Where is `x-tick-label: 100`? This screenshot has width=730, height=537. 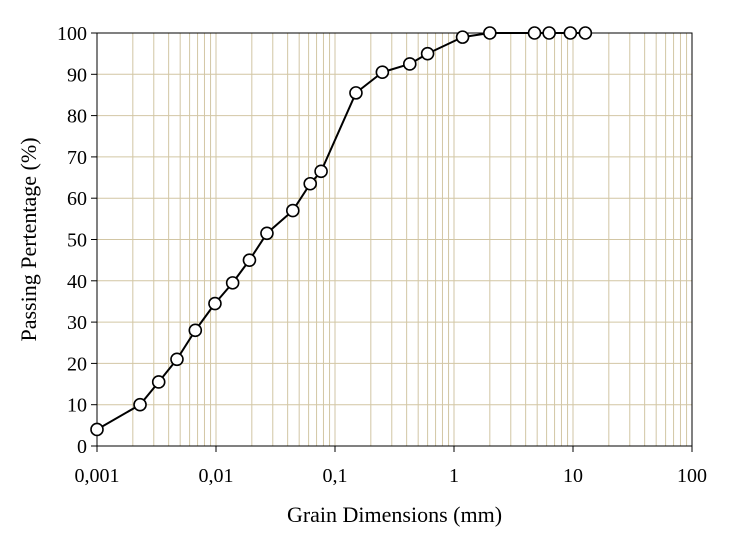 x-tick-label: 100 is located at coordinates (692, 476).